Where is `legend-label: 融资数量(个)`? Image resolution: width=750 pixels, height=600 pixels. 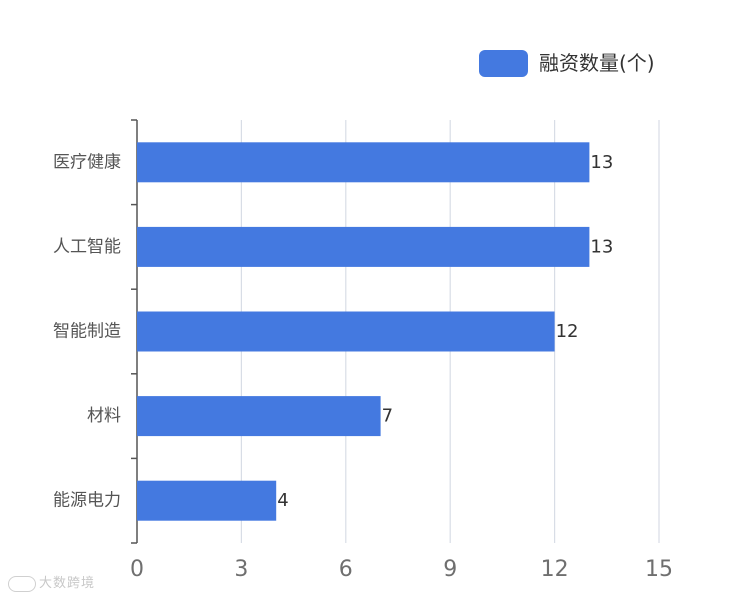
legend-label: 融资数量(个) is located at coordinates (597, 63).